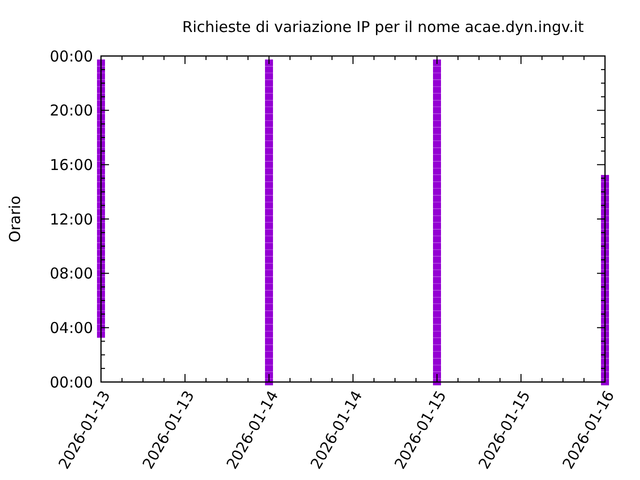  What do you see at coordinates (71, 382) in the screenshot?
I see `y-tick-label: 00:00` at bounding box center [71, 382].